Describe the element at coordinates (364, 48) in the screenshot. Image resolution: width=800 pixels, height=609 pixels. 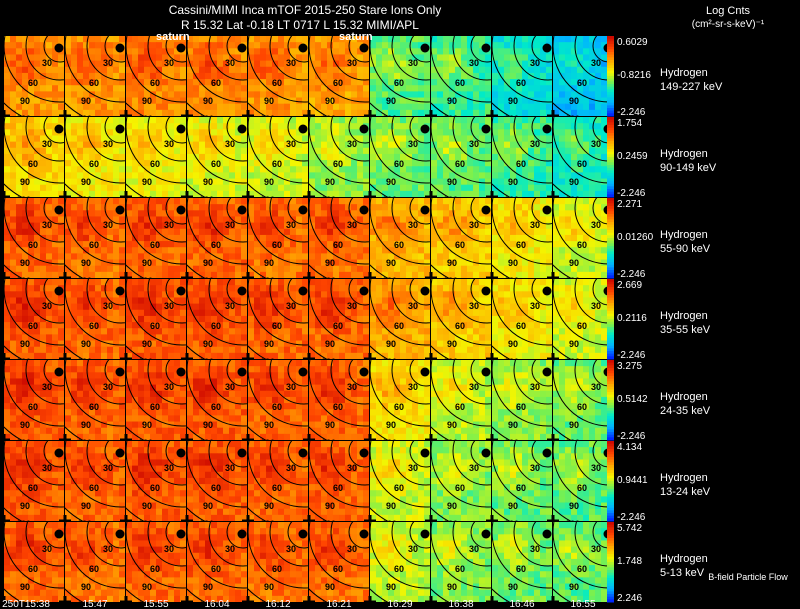
I see `saturn-icon` at that location.